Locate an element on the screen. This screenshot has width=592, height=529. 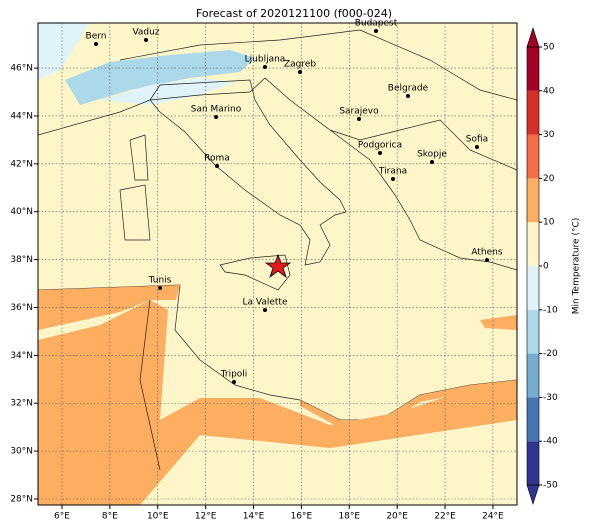
x-tick-label: 10°E is located at coordinates (158, 517).